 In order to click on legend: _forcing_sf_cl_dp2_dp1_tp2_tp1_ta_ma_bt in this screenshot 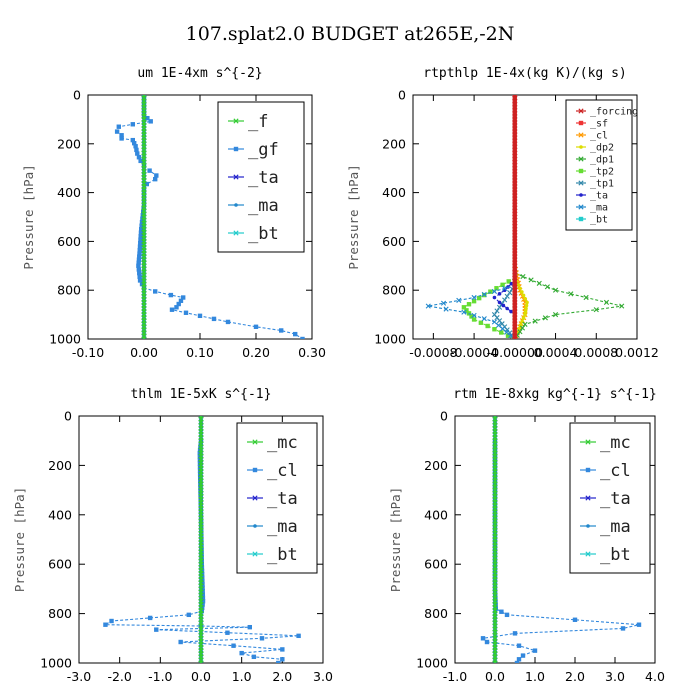, I will do `click(601, 165)`.